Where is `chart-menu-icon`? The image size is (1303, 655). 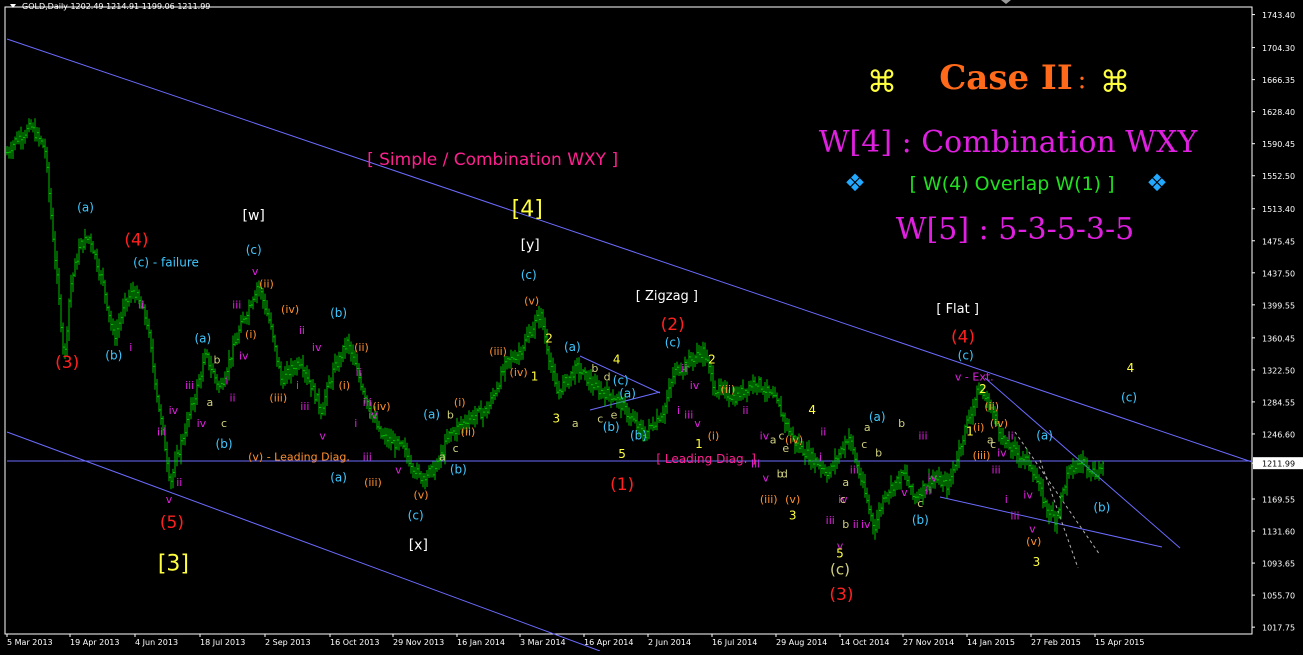
chart-menu-icon is located at coordinates (13, 6).